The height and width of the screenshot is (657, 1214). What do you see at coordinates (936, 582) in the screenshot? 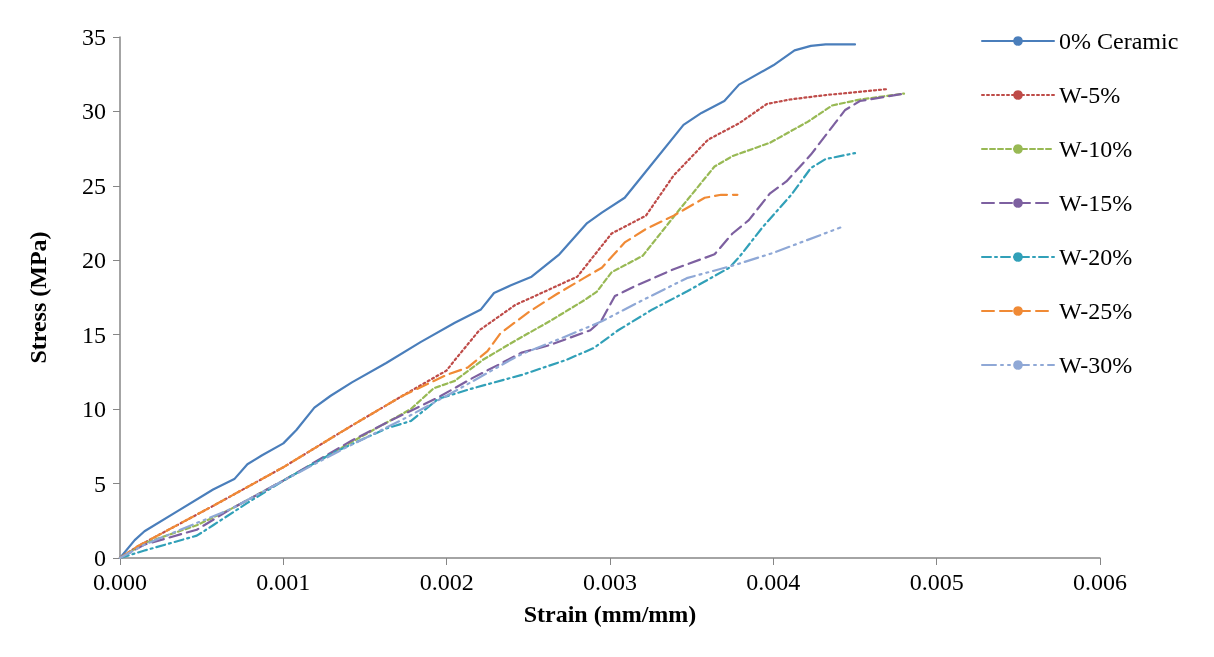
I see `x-tick-label: 0.005` at bounding box center [936, 582].